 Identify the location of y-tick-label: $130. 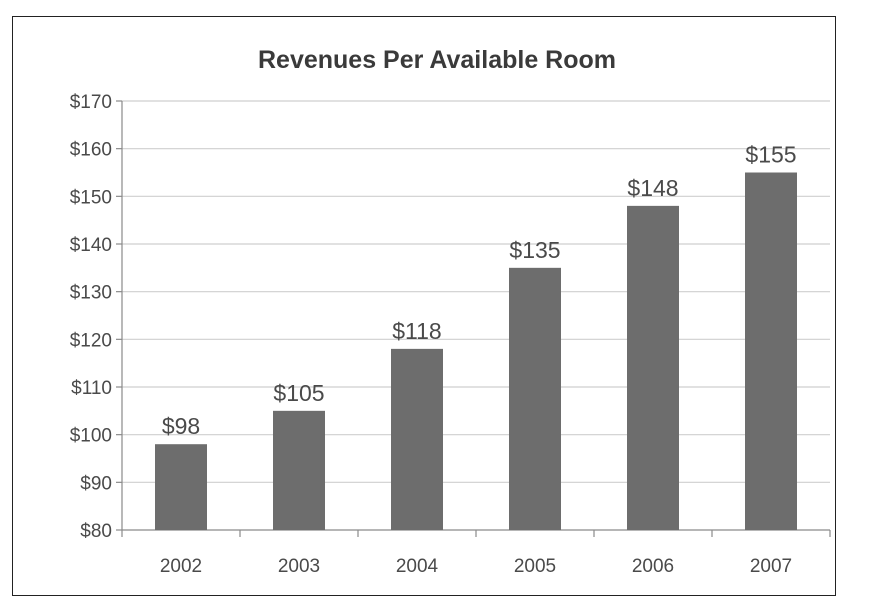
(91, 293).